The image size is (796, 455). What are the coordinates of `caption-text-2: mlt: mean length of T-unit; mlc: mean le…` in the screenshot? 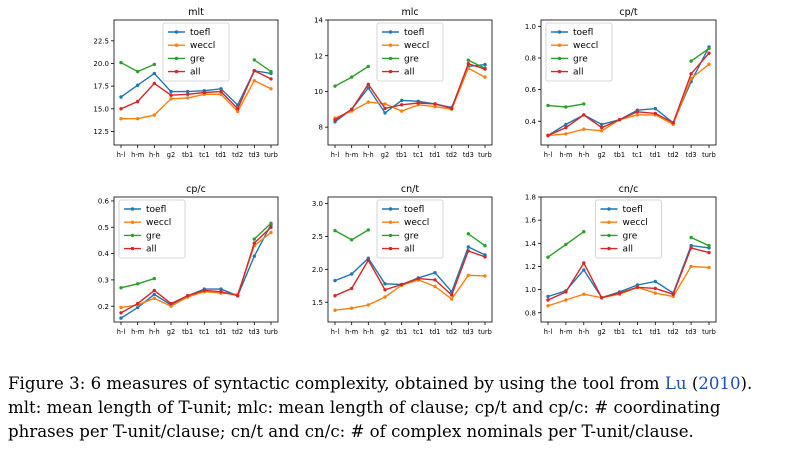 It's located at (364, 419).